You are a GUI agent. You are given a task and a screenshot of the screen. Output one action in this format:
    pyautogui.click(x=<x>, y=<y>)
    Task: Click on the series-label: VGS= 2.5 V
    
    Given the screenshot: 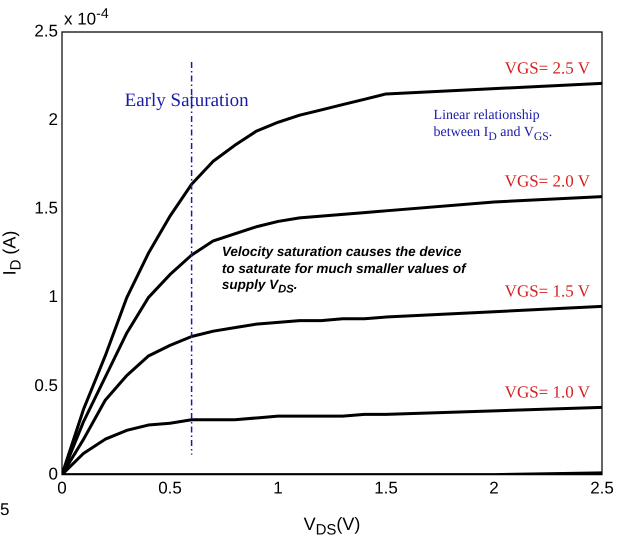 What is the action you would take?
    pyautogui.click(x=547, y=68)
    